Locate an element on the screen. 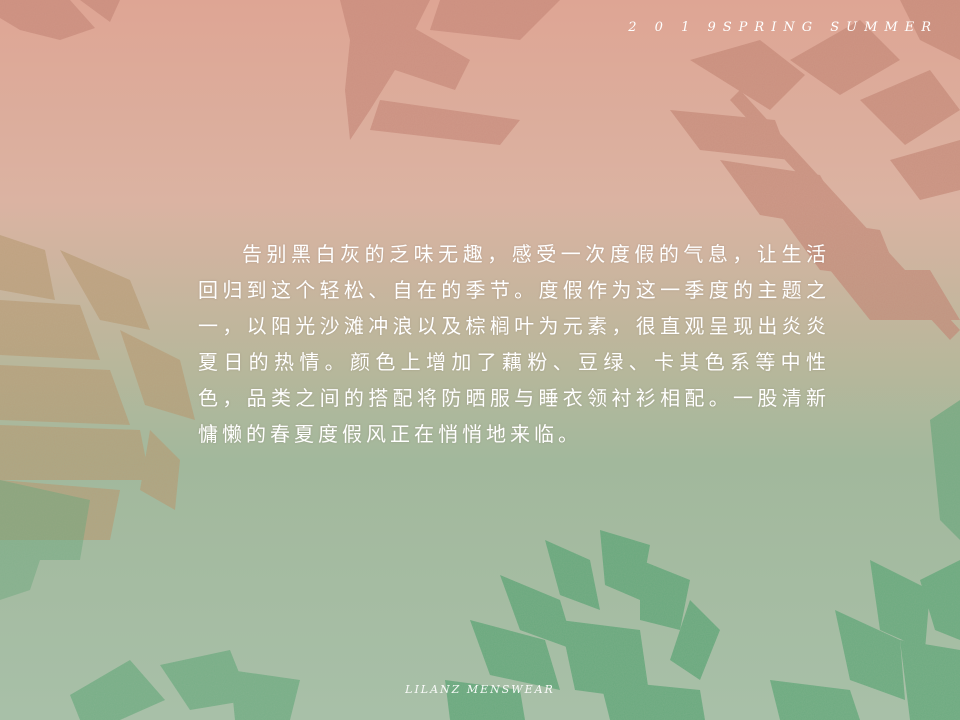  pink-leaf-top-right is located at coordinates (815, 170).